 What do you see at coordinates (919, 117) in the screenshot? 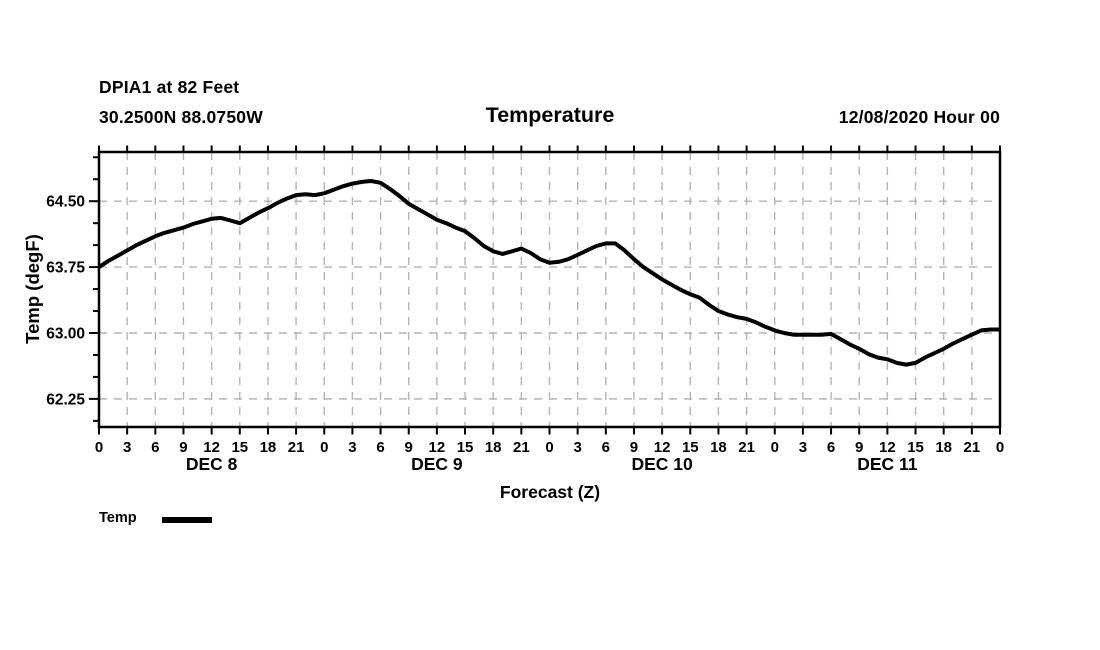
I see `forecast-run-date: 12/08/2020 Hour 00` at bounding box center [919, 117].